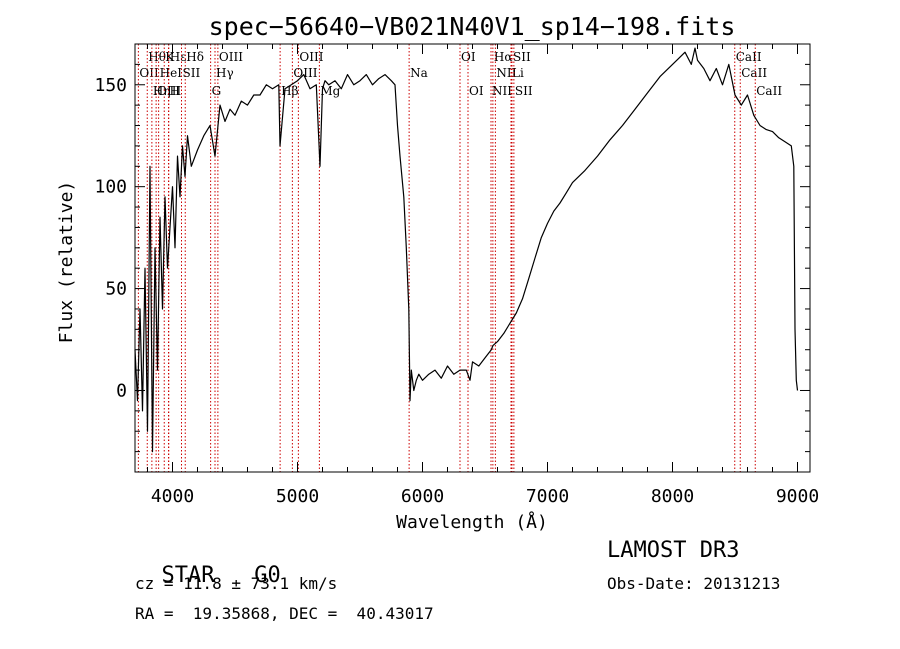 This screenshot has width=900, height=649. Describe the element at coordinates (284, 613) in the screenshot. I see `coordinates: RA = 19.35868, DEC = 40.43017` at that location.